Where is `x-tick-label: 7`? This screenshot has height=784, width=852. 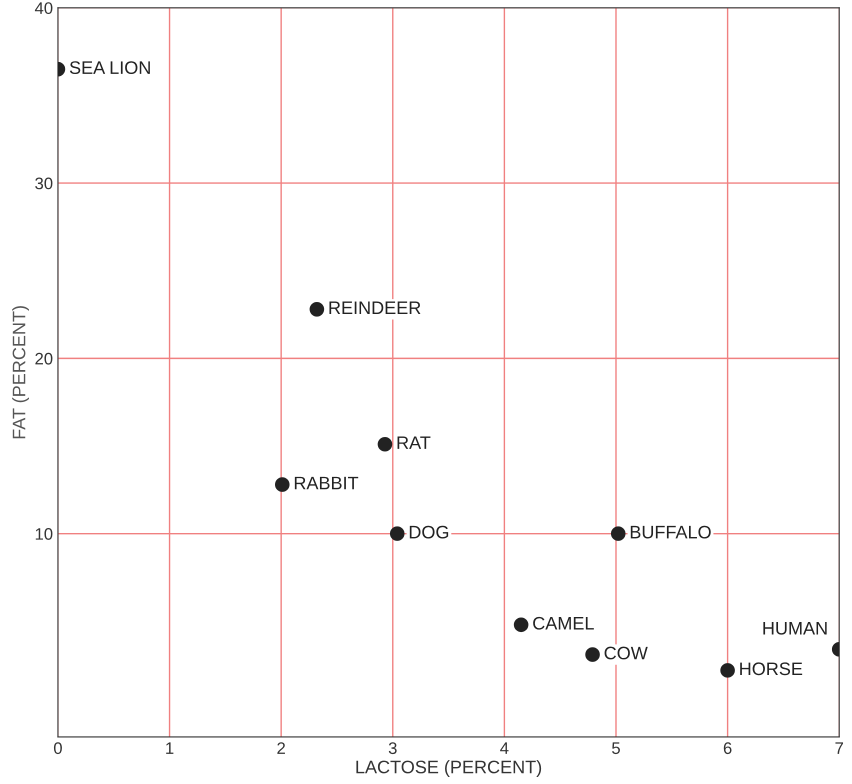 x-tick-label: 7 is located at coordinates (839, 748).